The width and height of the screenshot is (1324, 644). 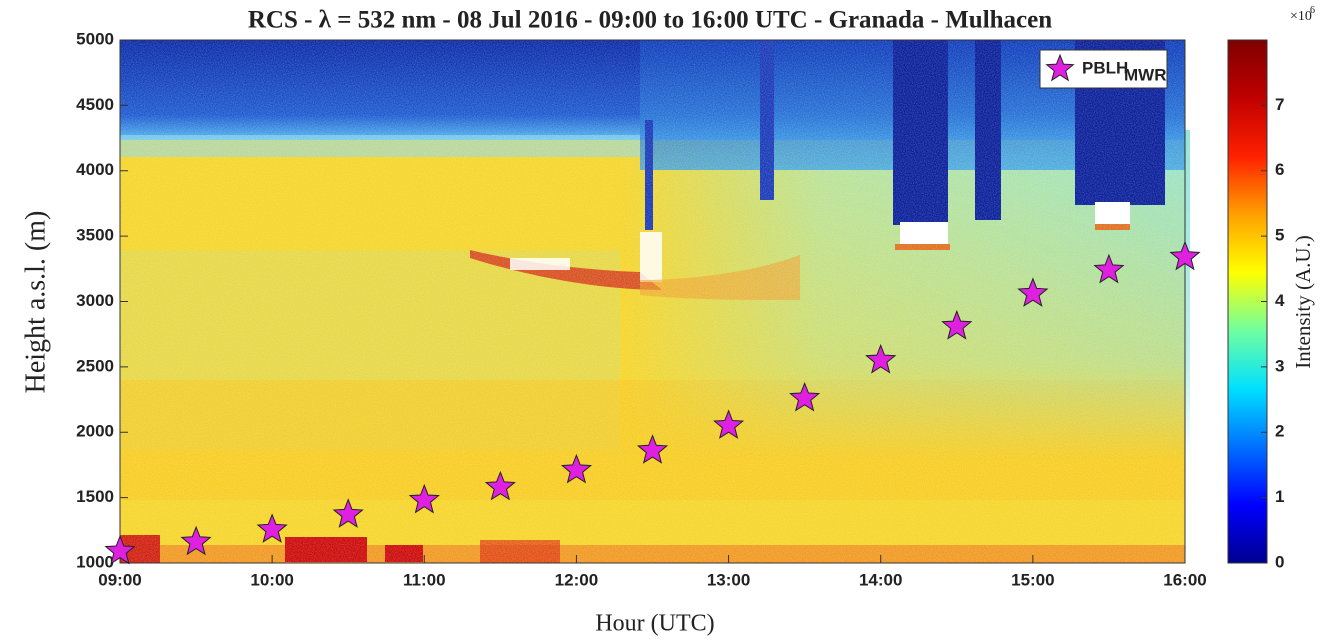 I want to click on colorbar-tick-label: 7, so click(x=1279, y=104).